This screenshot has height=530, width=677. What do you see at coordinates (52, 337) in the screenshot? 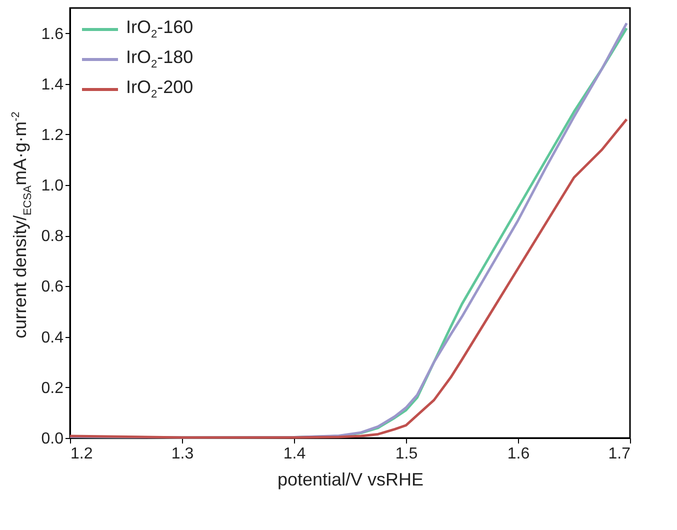
I see `y-tick-label: 0.4` at bounding box center [52, 337].